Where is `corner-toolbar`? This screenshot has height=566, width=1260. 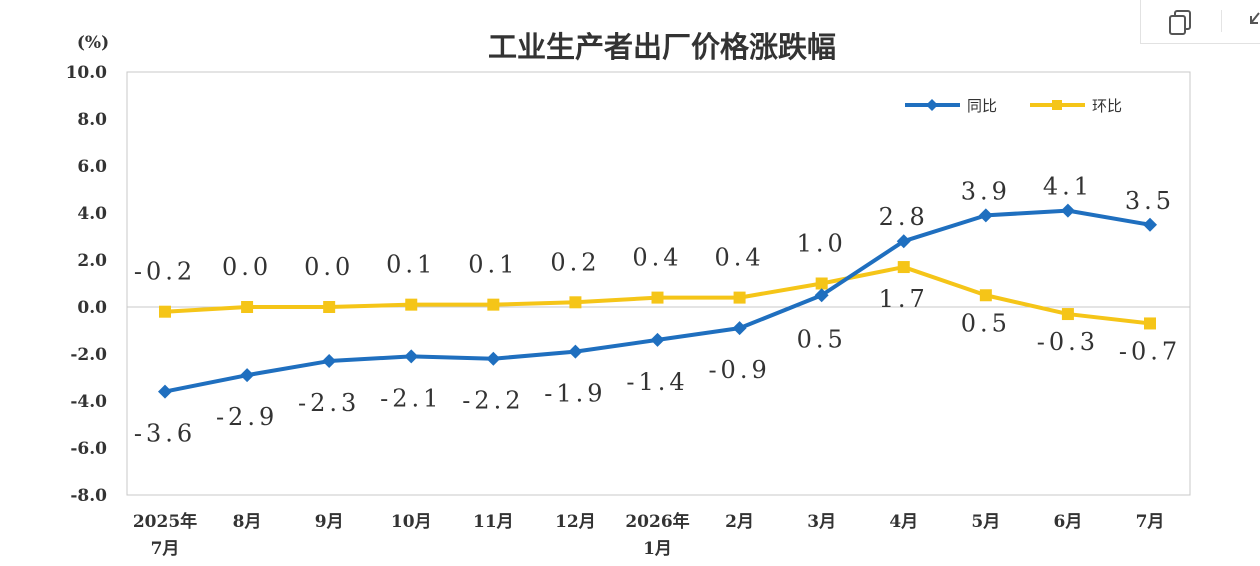
corner-toolbar is located at coordinates (1200, 22).